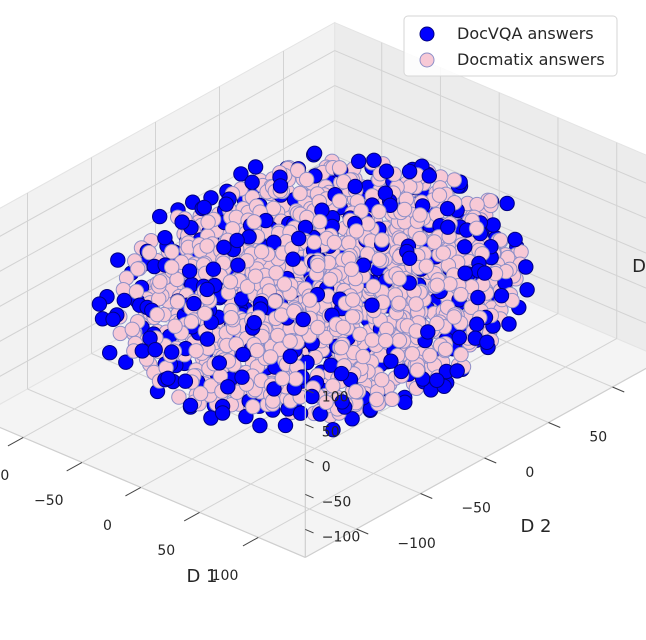 The width and height of the screenshot is (646, 640). I want to click on legend-marker-docmatix, so click(427, 60).